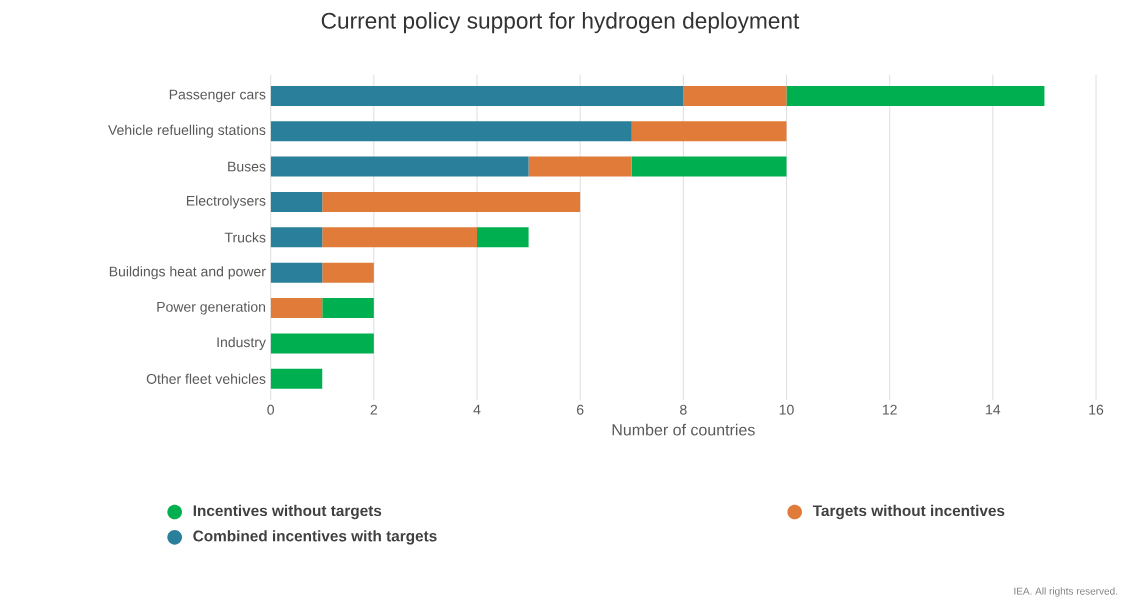  What do you see at coordinates (247, 166) in the screenshot?
I see `y-tick-label: Buses` at bounding box center [247, 166].